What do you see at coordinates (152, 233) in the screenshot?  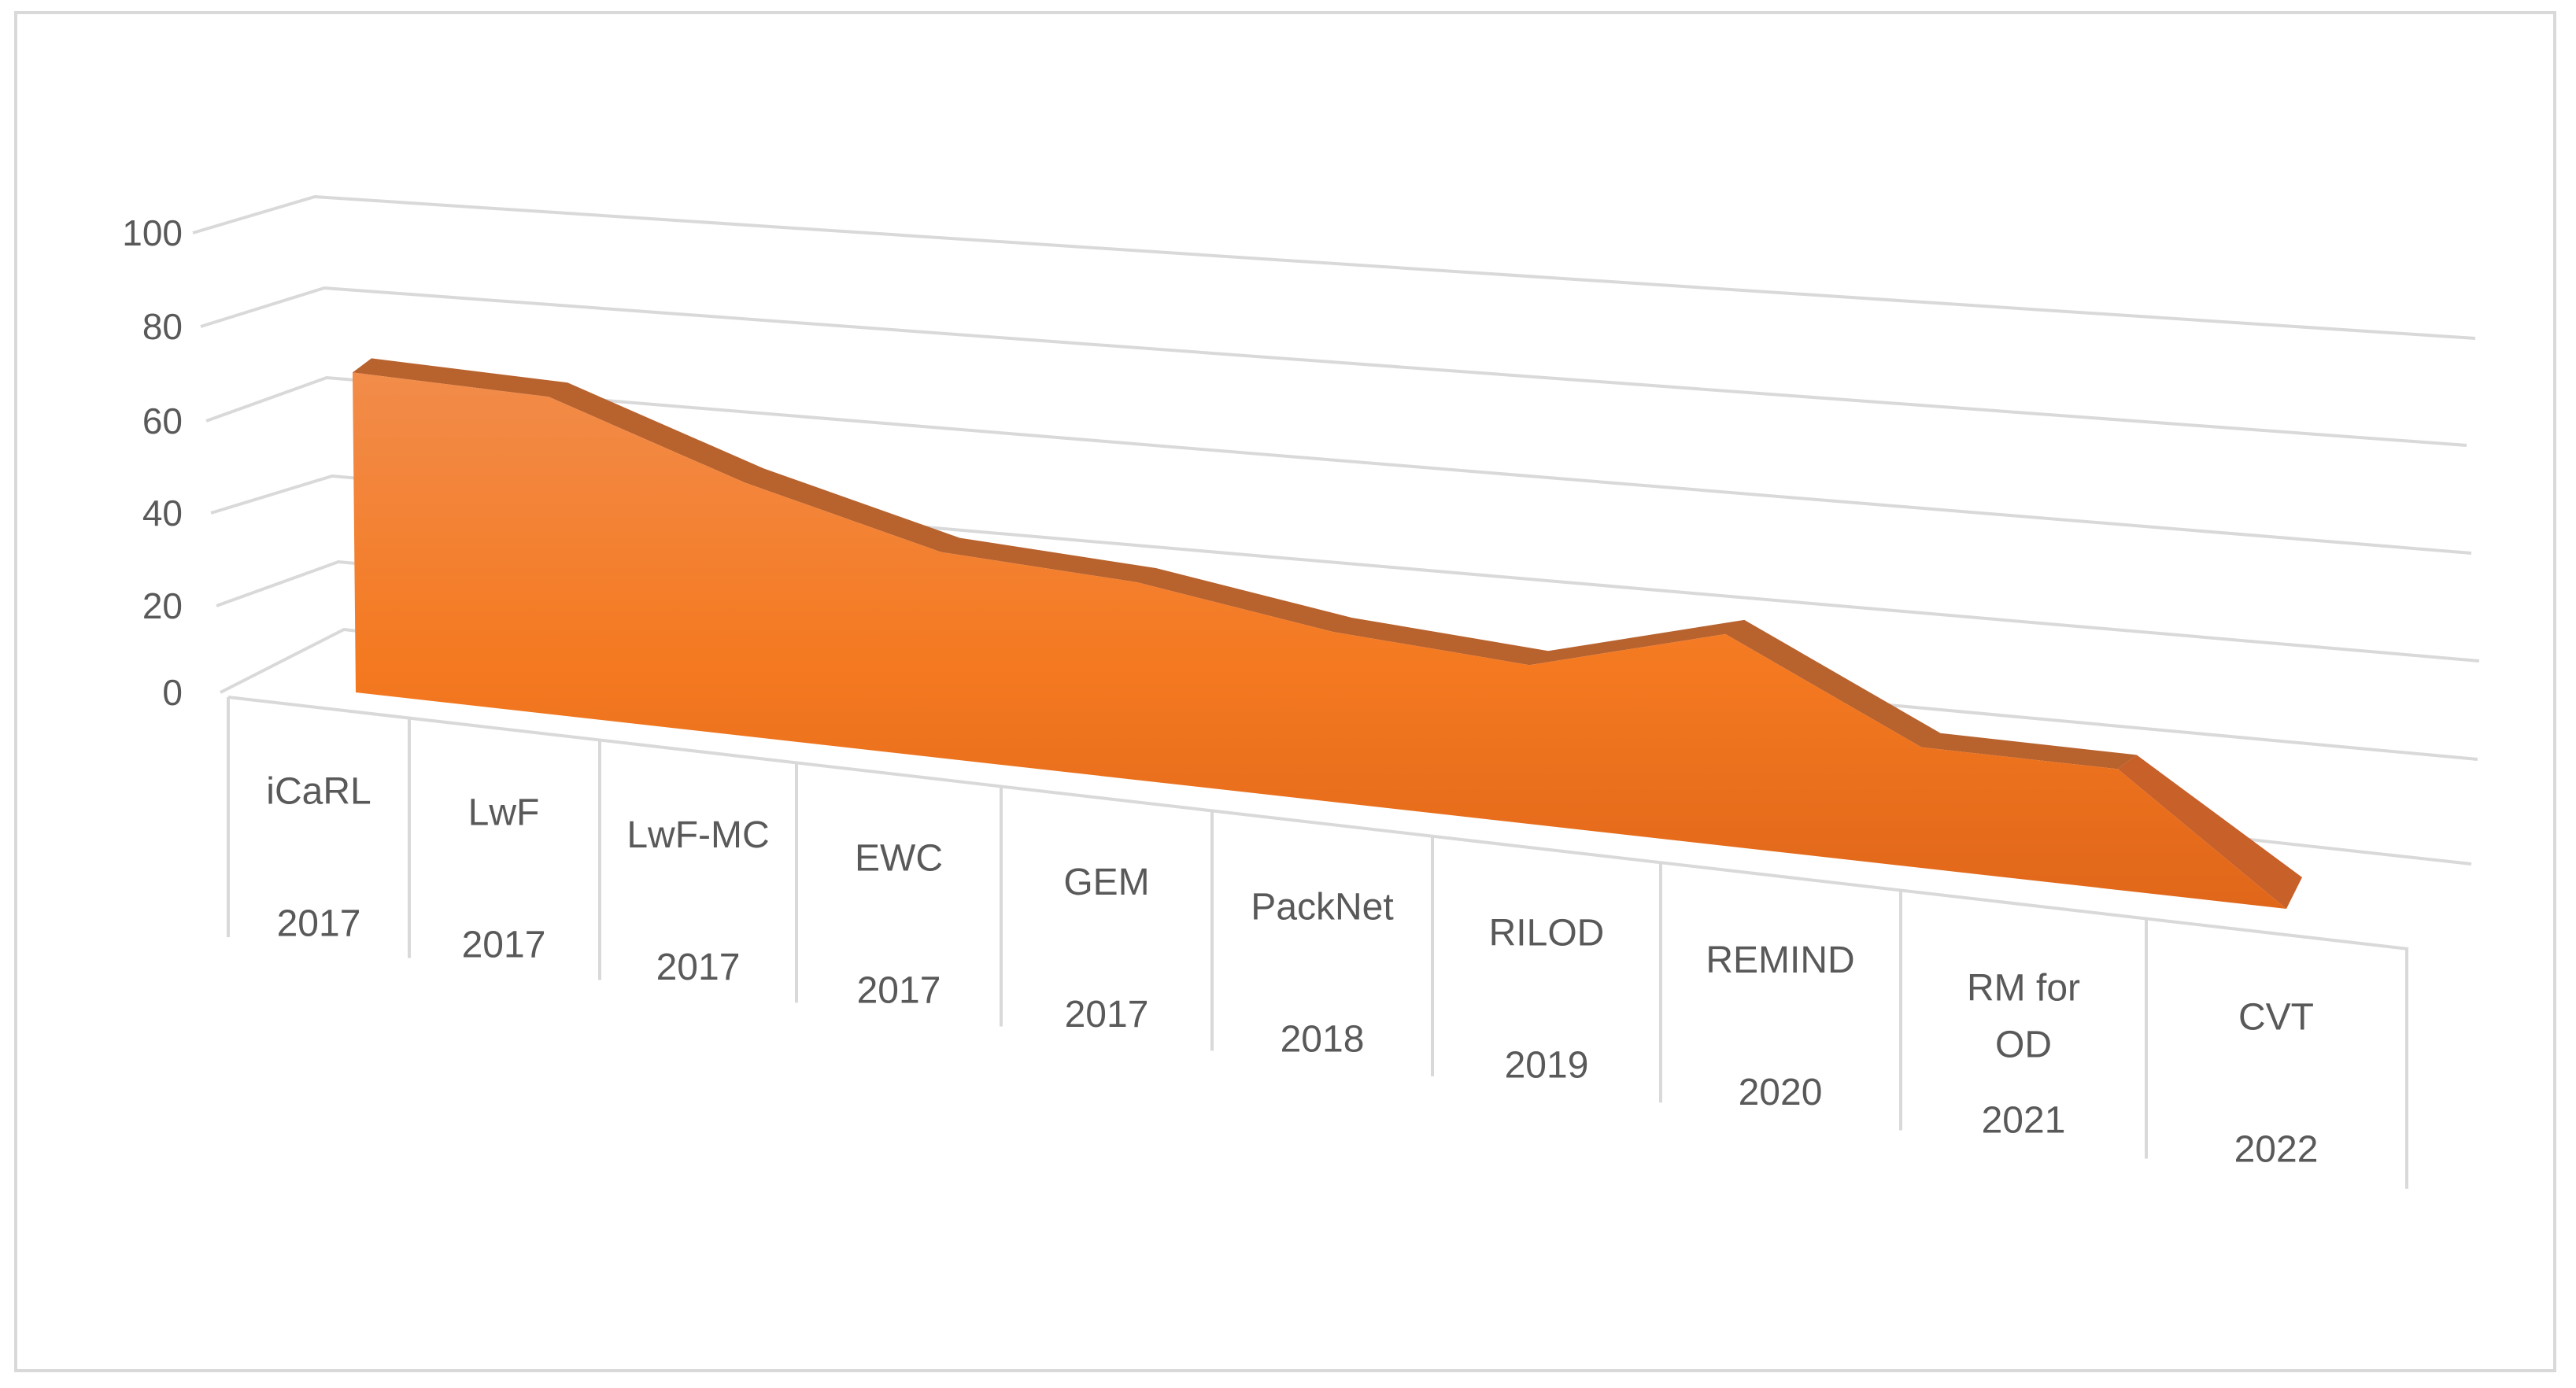 I see `y-tick-label: 100` at bounding box center [152, 233].